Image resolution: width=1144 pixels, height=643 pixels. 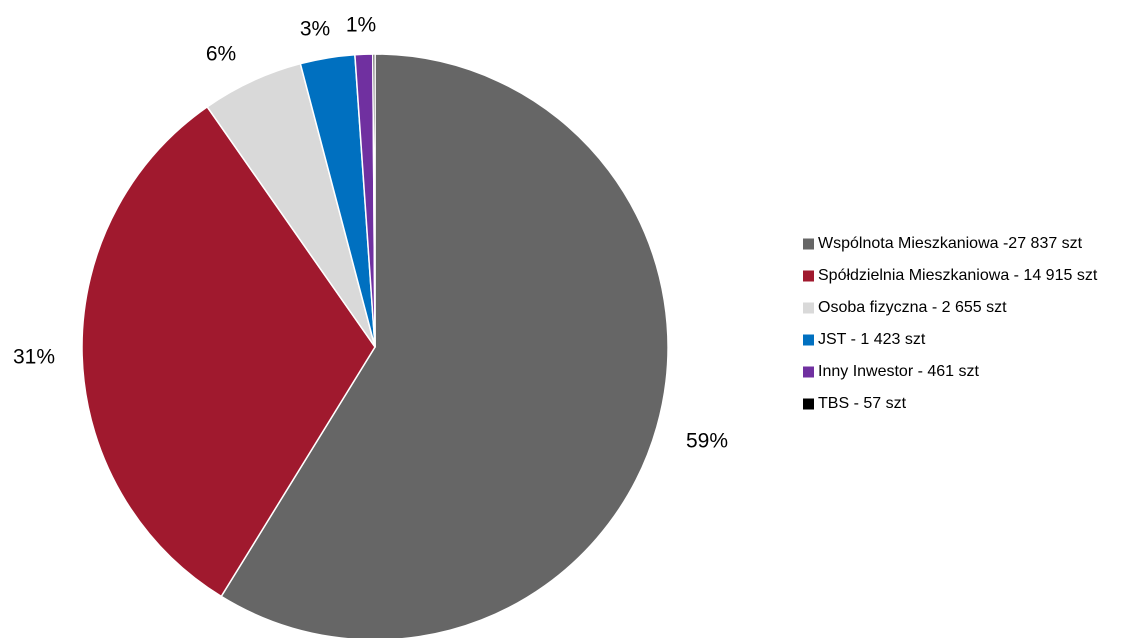 I want to click on slice-percent-label: 59%, so click(x=707, y=441).